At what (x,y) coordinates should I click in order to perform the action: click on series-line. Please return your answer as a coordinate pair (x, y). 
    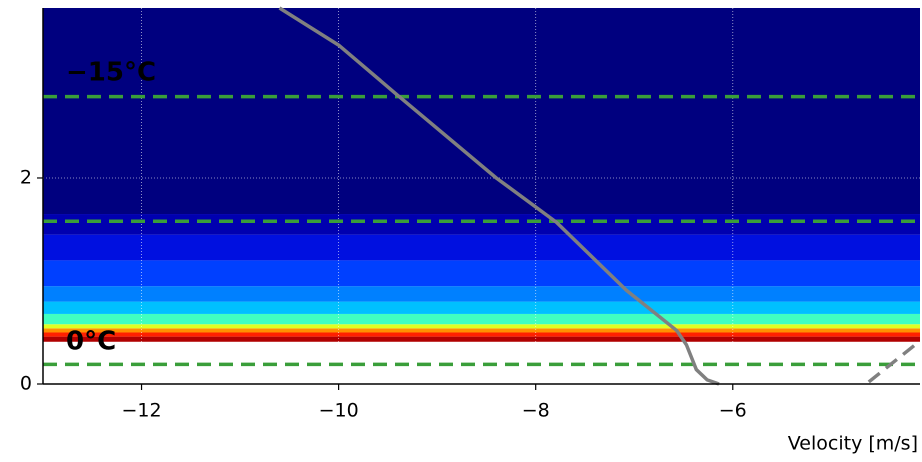
    Looking at the image, I should click on (892, 363).